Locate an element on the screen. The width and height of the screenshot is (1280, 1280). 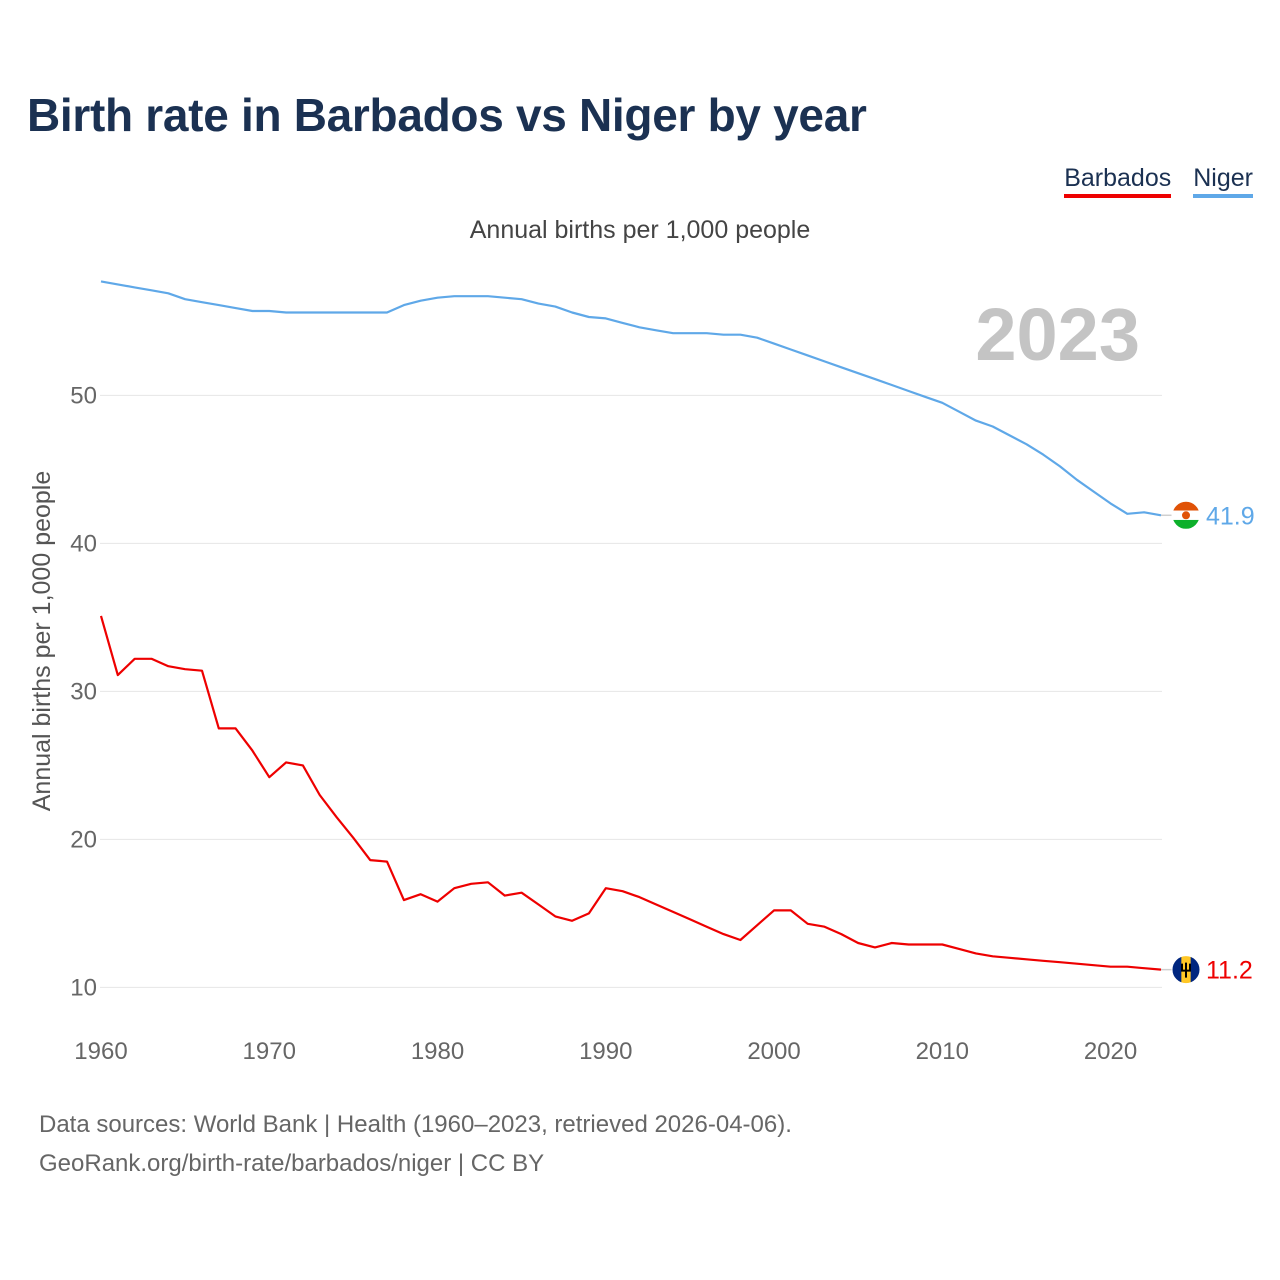
end-value-label-niger: 41.9 is located at coordinates (1230, 516).